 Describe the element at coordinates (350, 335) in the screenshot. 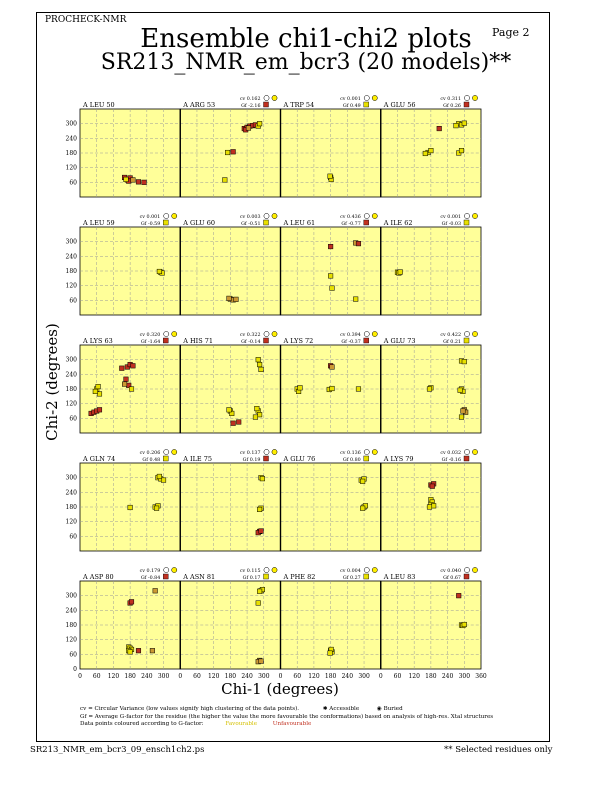

I see `panel-cv: cv 0.394` at that location.